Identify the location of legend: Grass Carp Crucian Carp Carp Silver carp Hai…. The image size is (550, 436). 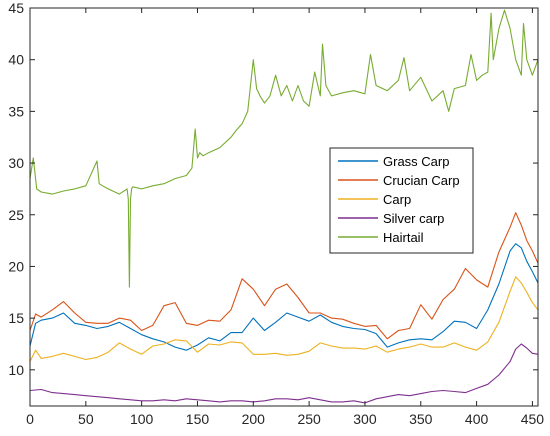
(401, 200).